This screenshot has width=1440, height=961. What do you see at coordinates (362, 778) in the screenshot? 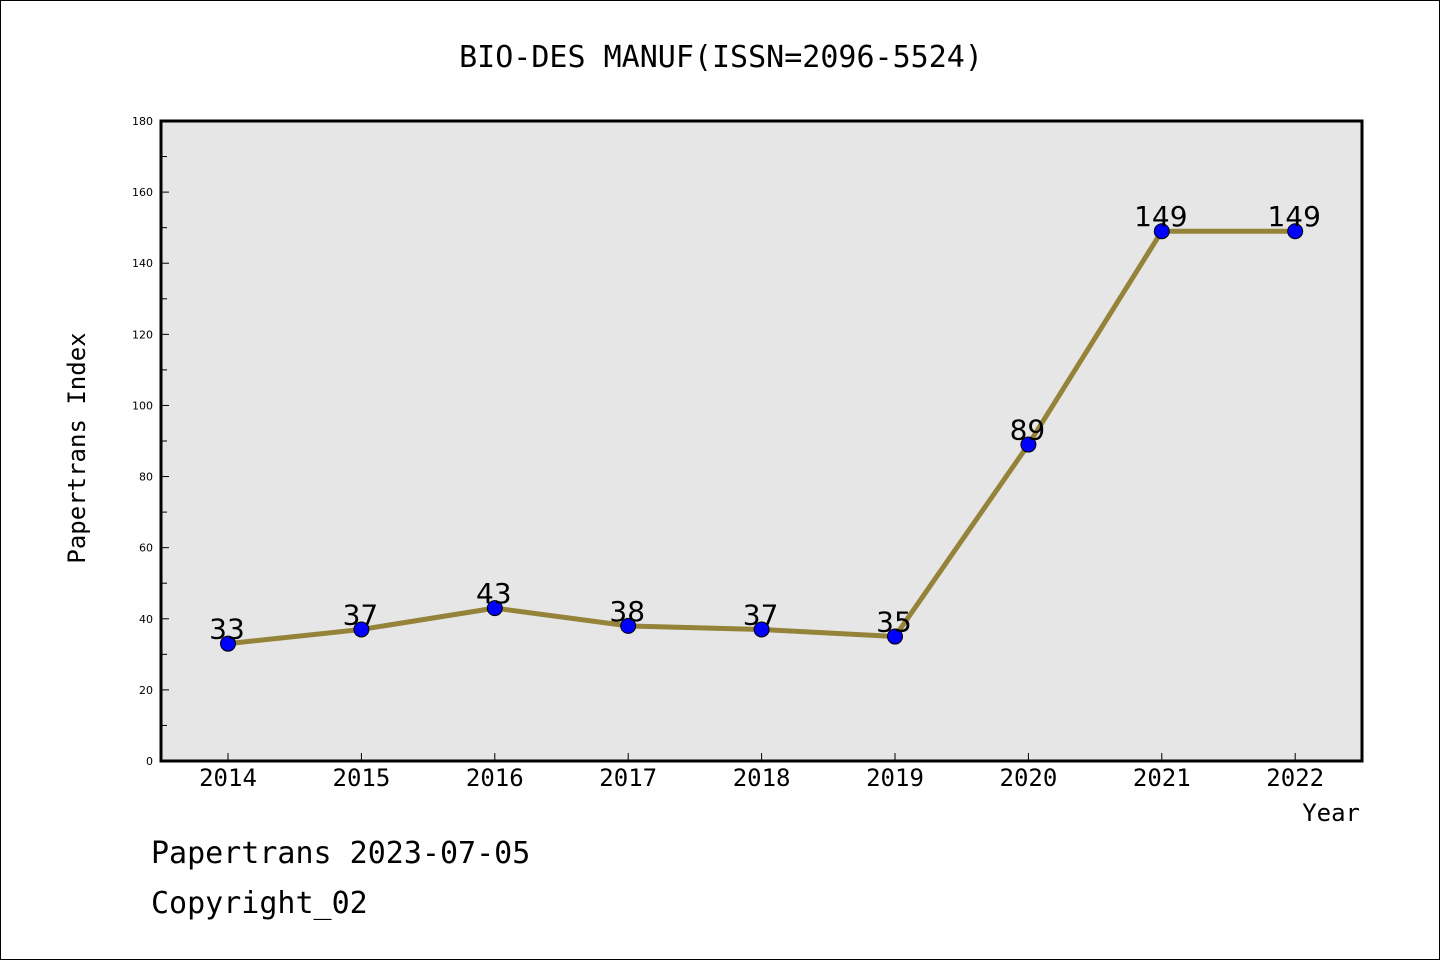
I see `x-tick-label: 2015` at bounding box center [362, 778].